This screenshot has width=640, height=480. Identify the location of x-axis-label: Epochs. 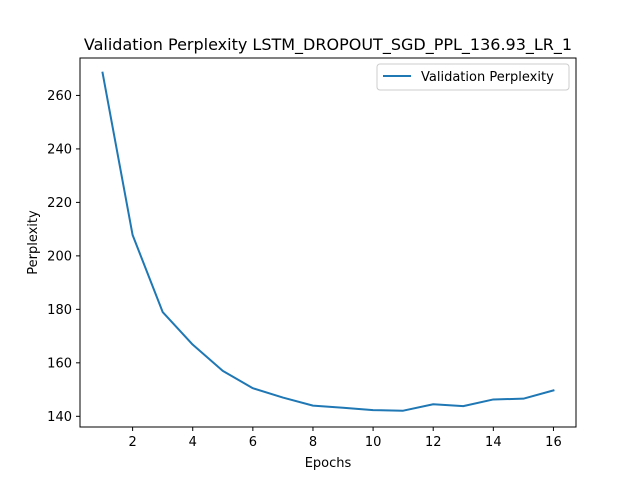
(328, 463).